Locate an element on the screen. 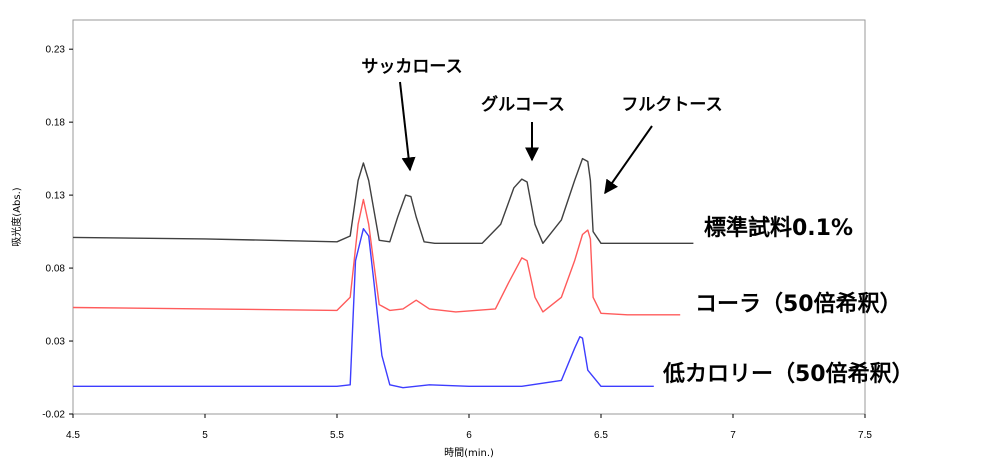 The image size is (999, 460). x-axis-ticks: 4.5 5 5.5 6 6.5 7 7.5 is located at coordinates (469, 427).